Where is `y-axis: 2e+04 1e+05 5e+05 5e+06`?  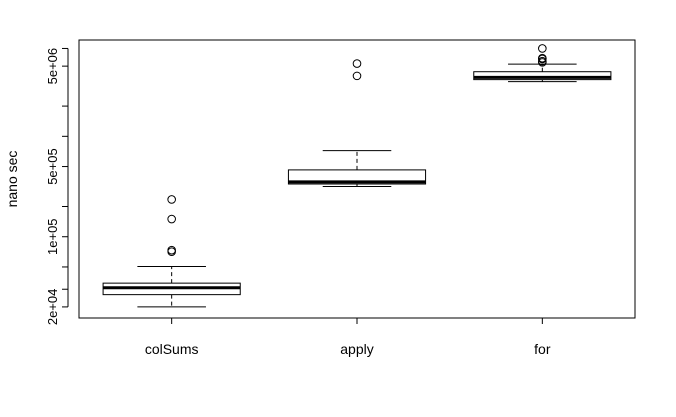 y-axis: 2e+04 1e+05 5e+05 5e+06 is located at coordinates (57, 187).